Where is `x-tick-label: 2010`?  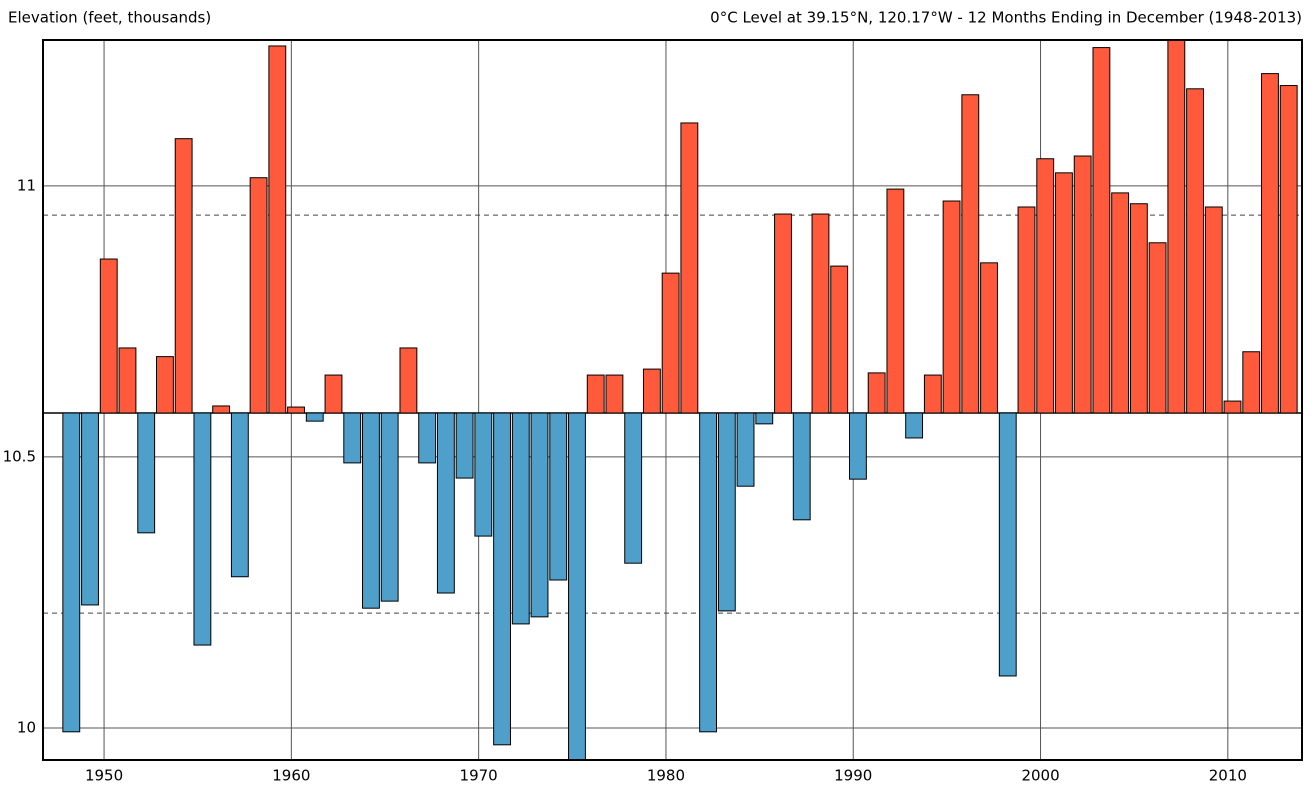
x-tick-label: 2010 is located at coordinates (1228, 776).